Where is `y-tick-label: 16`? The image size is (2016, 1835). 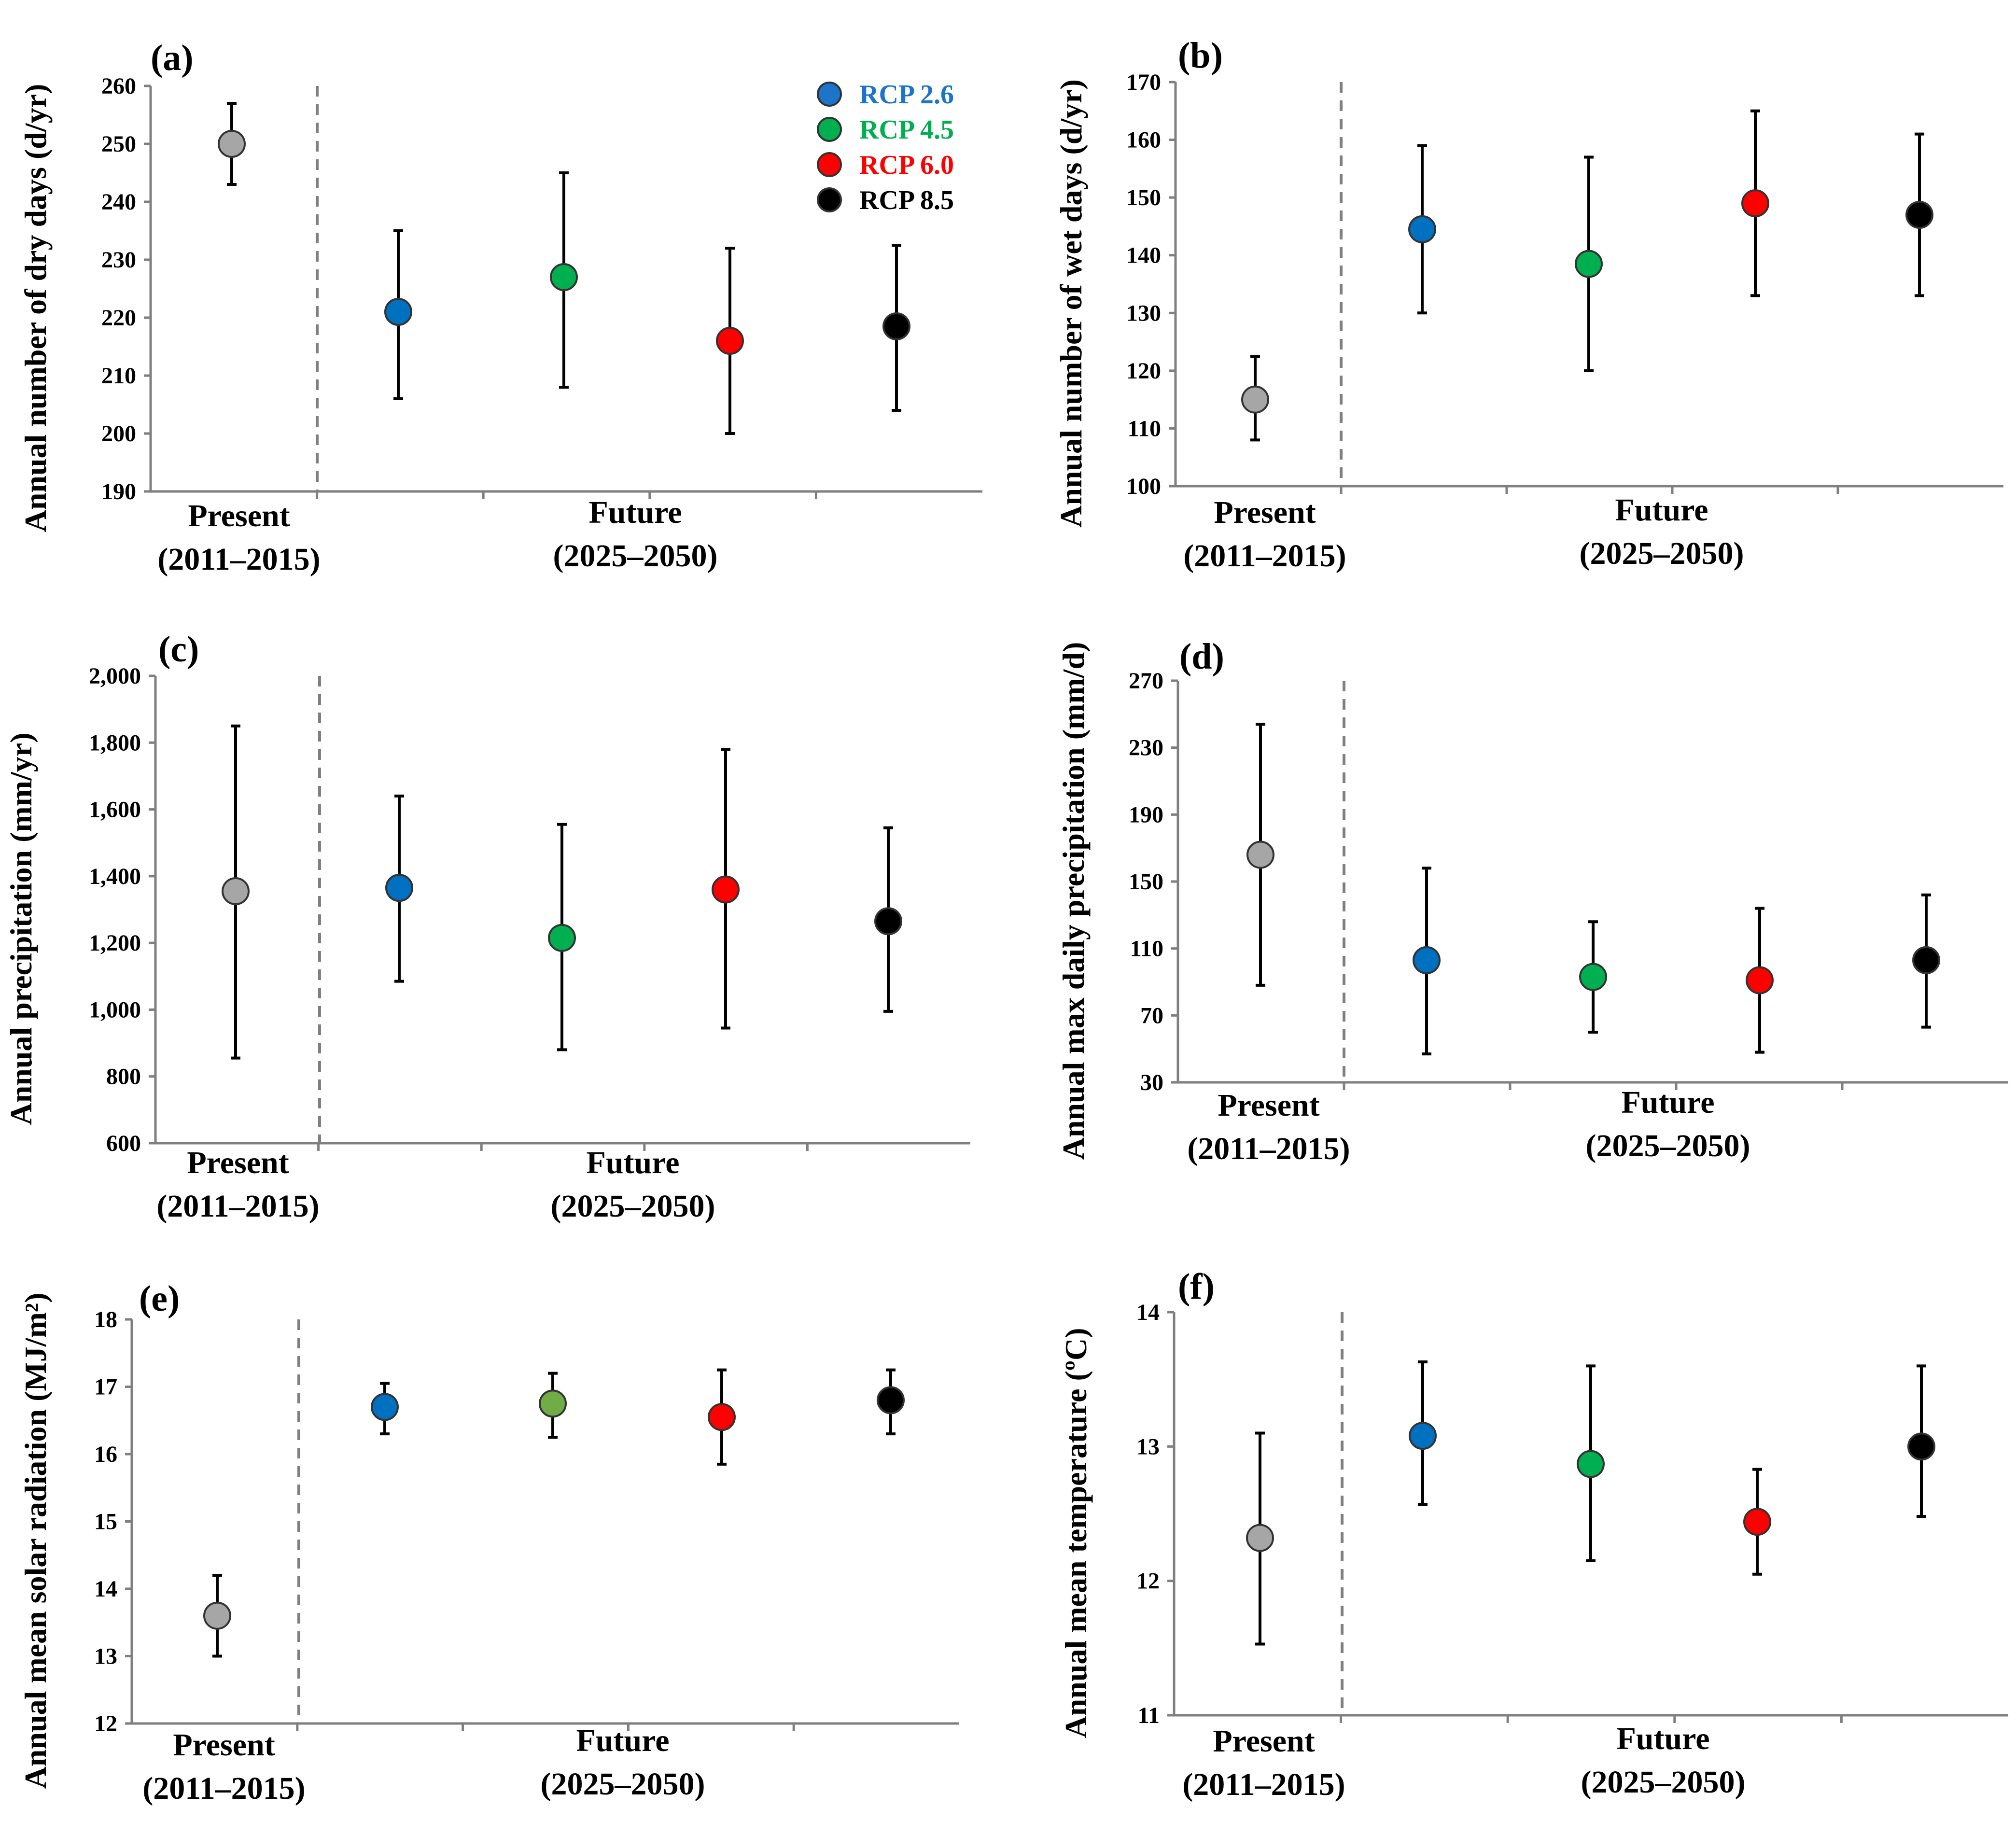
y-tick-label: 16 is located at coordinates (106, 1454).